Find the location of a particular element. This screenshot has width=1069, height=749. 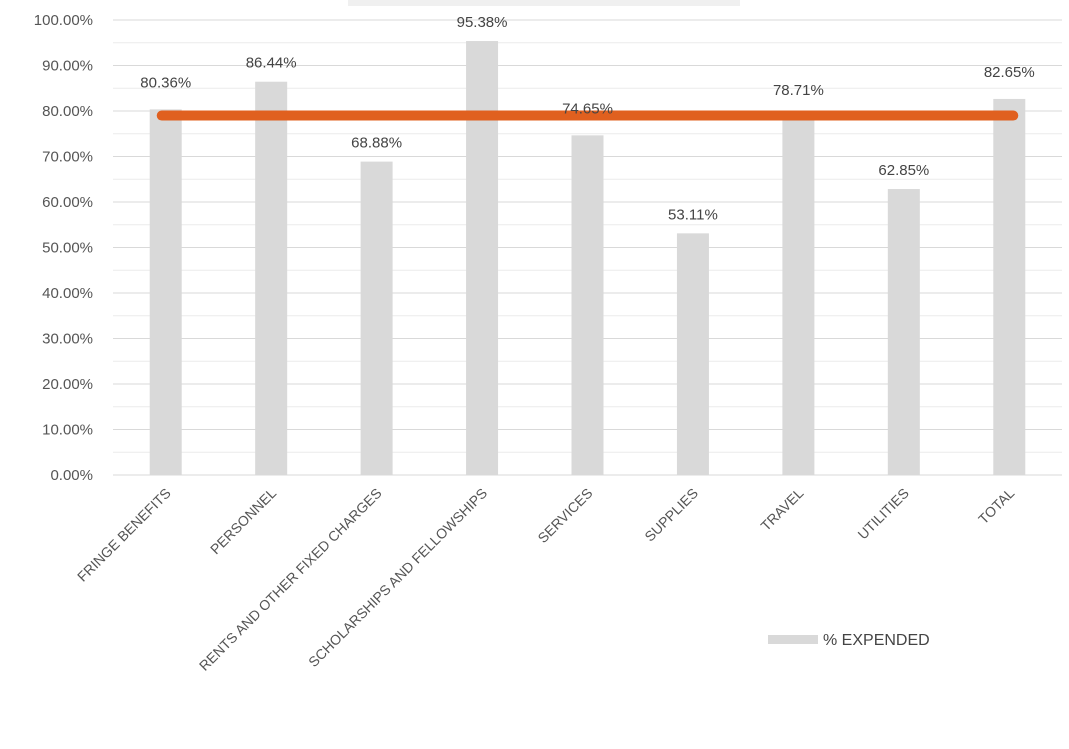

x-category-label: TRAVEL is located at coordinates (781, 509).